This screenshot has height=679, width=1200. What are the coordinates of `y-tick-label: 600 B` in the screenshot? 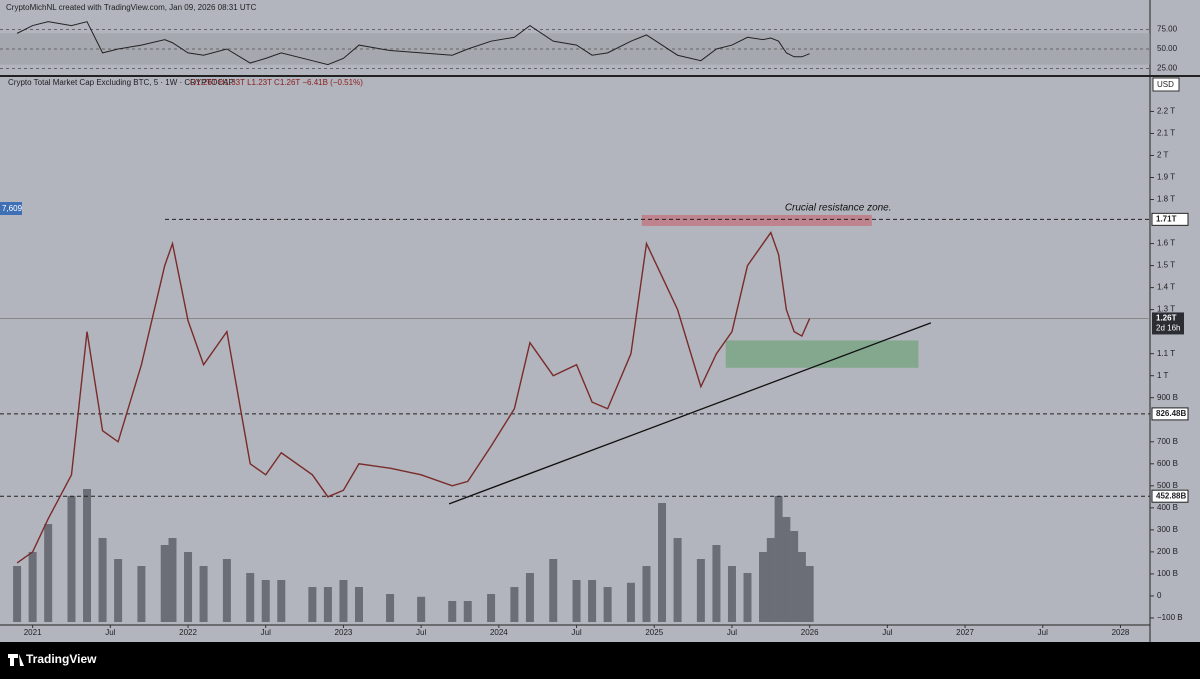 It's located at (1167, 463).